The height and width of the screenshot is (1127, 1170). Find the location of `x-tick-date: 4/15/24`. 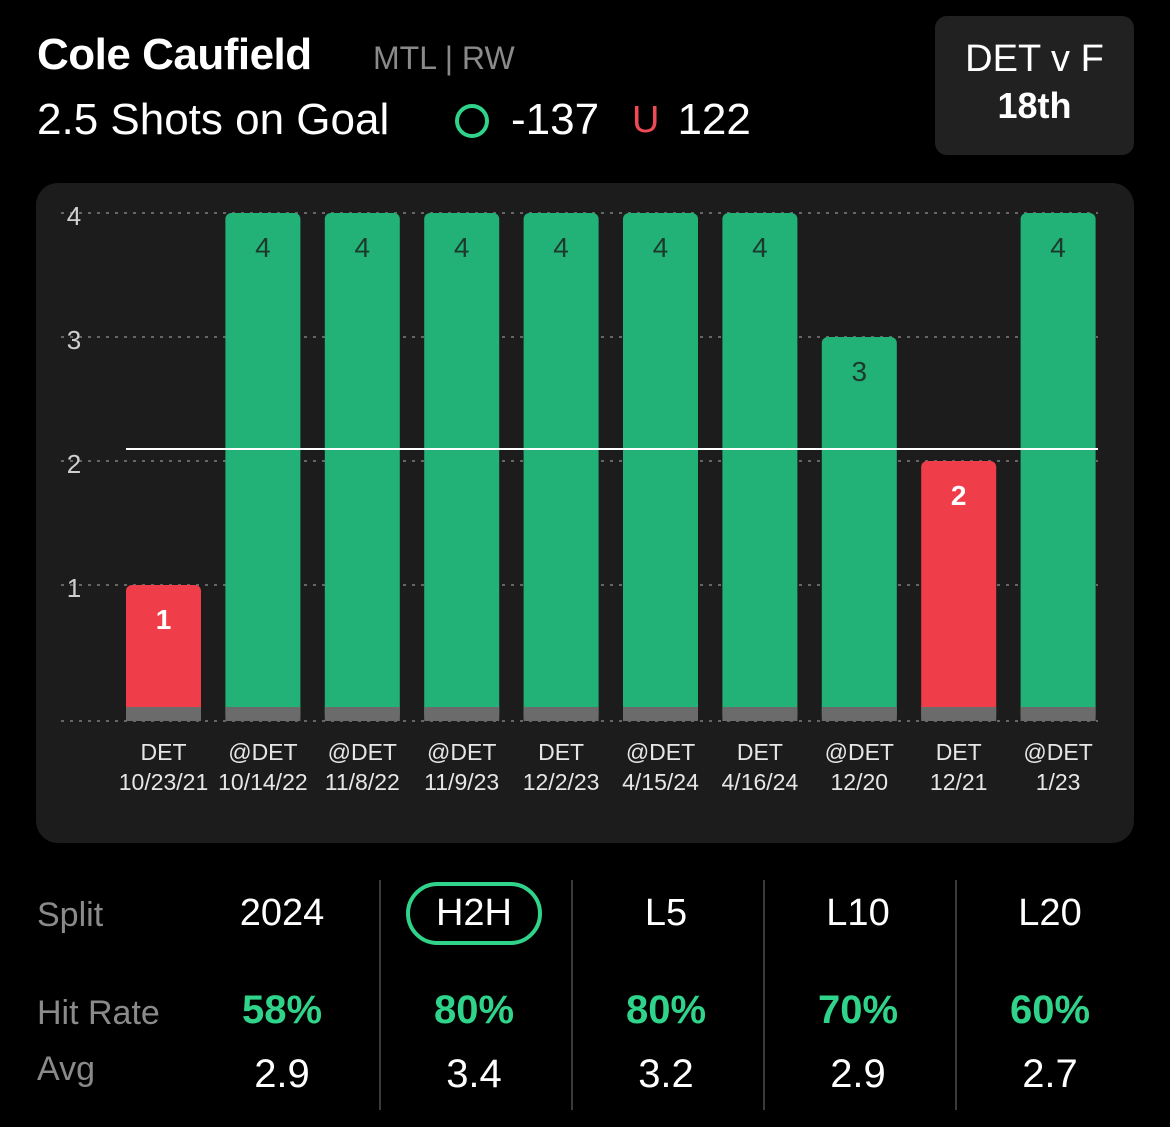

x-tick-date: 4/15/24 is located at coordinates (660, 782).